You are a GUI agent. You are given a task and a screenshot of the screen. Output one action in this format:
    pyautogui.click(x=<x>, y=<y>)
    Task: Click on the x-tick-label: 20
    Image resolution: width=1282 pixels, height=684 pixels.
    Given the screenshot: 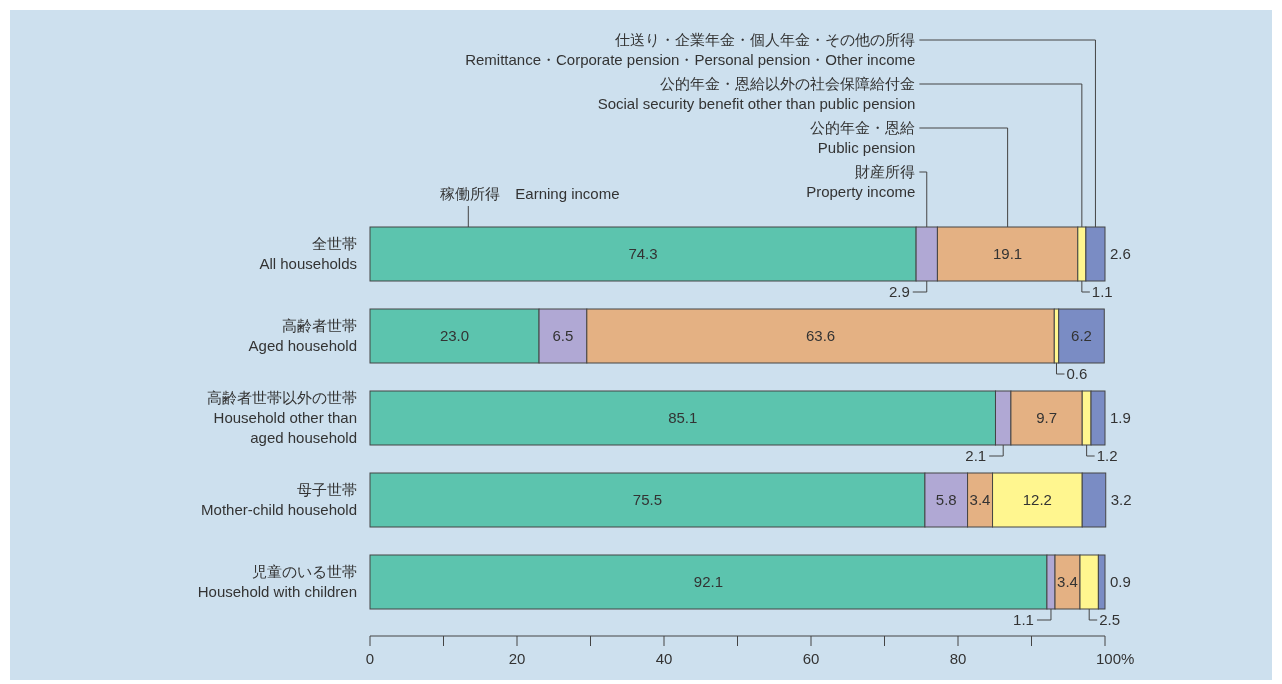 What is the action you would take?
    pyautogui.click(x=517, y=658)
    